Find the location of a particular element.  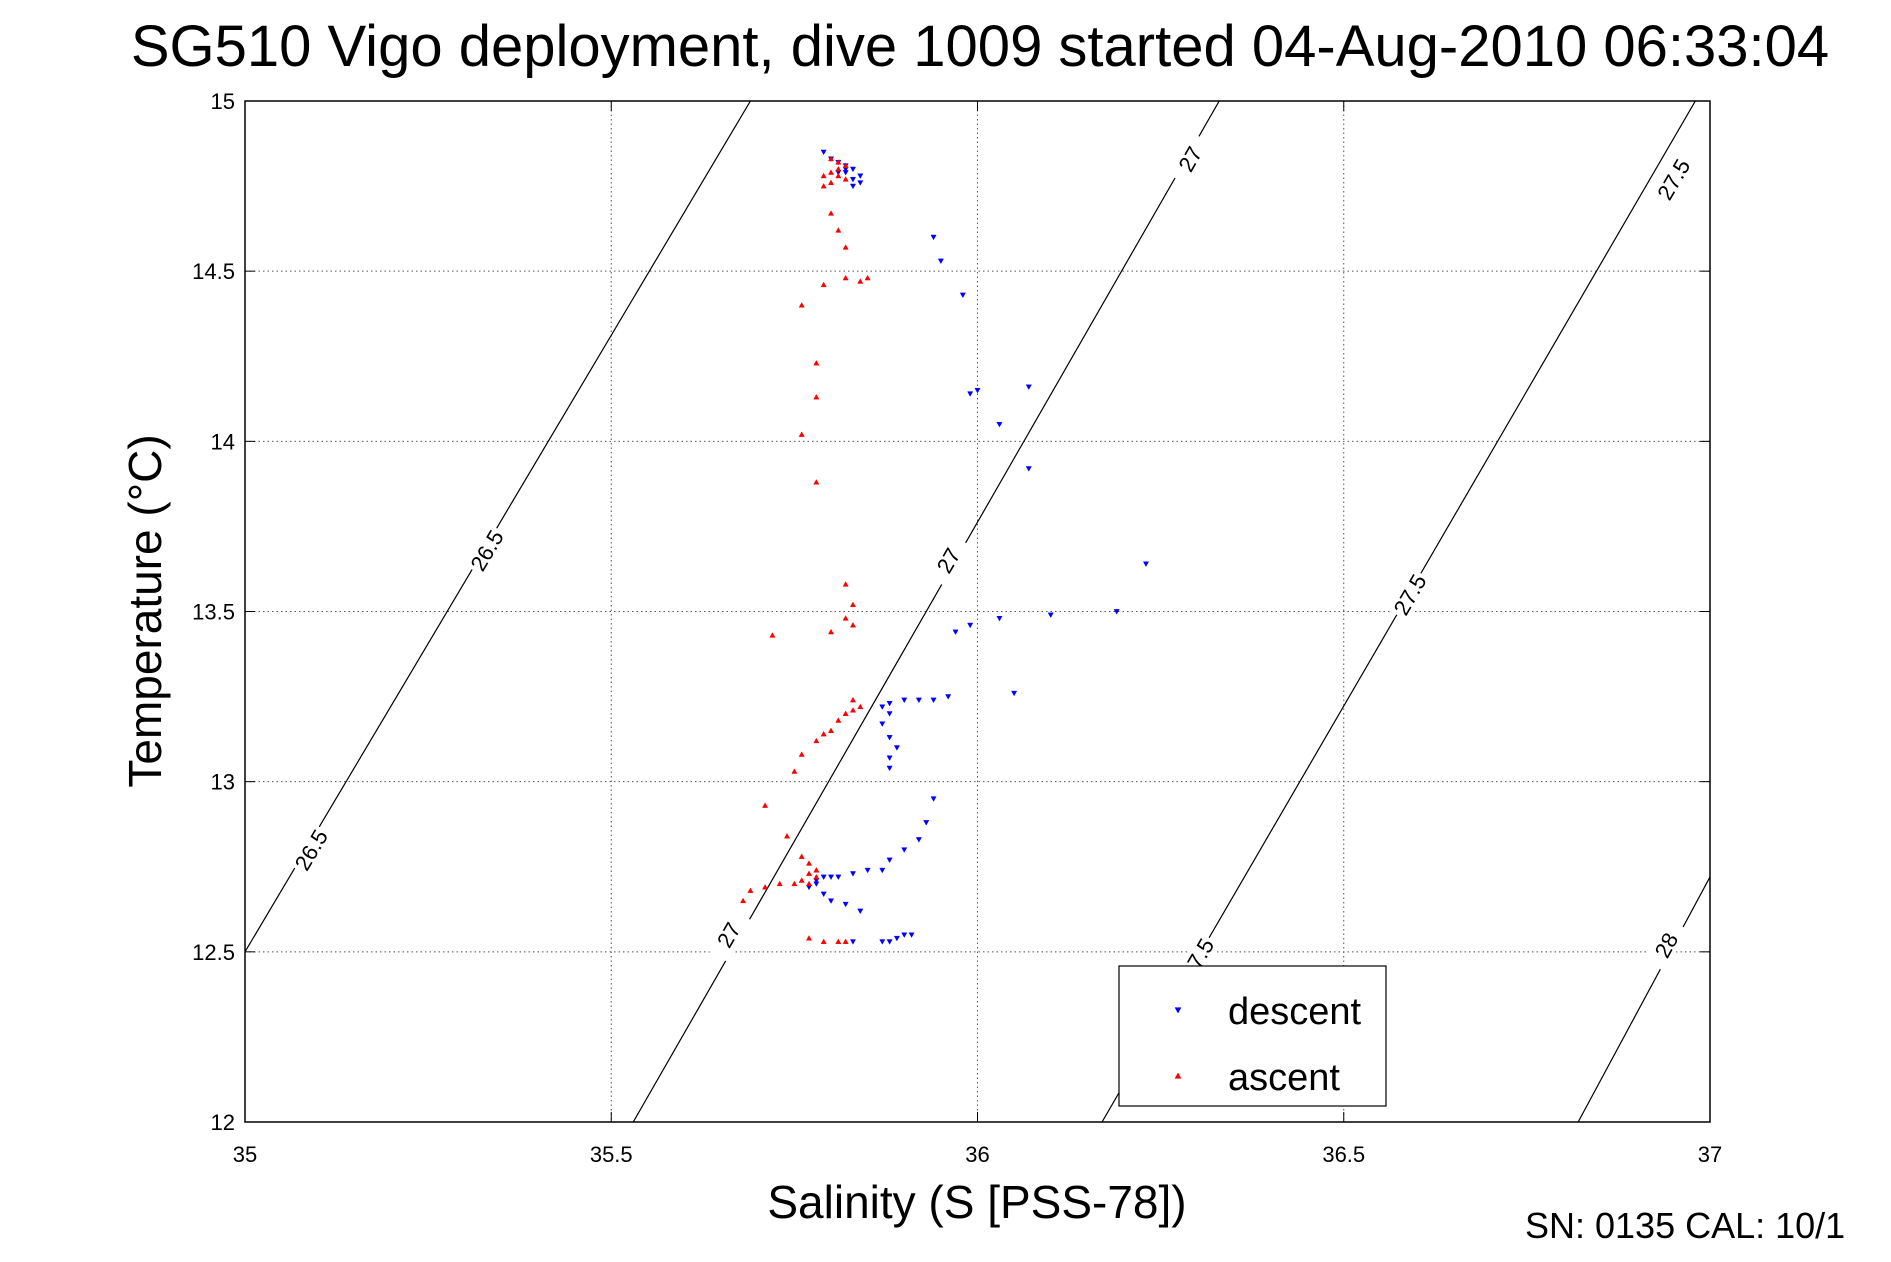

legend-label-descent: descent is located at coordinates (1295, 1012).